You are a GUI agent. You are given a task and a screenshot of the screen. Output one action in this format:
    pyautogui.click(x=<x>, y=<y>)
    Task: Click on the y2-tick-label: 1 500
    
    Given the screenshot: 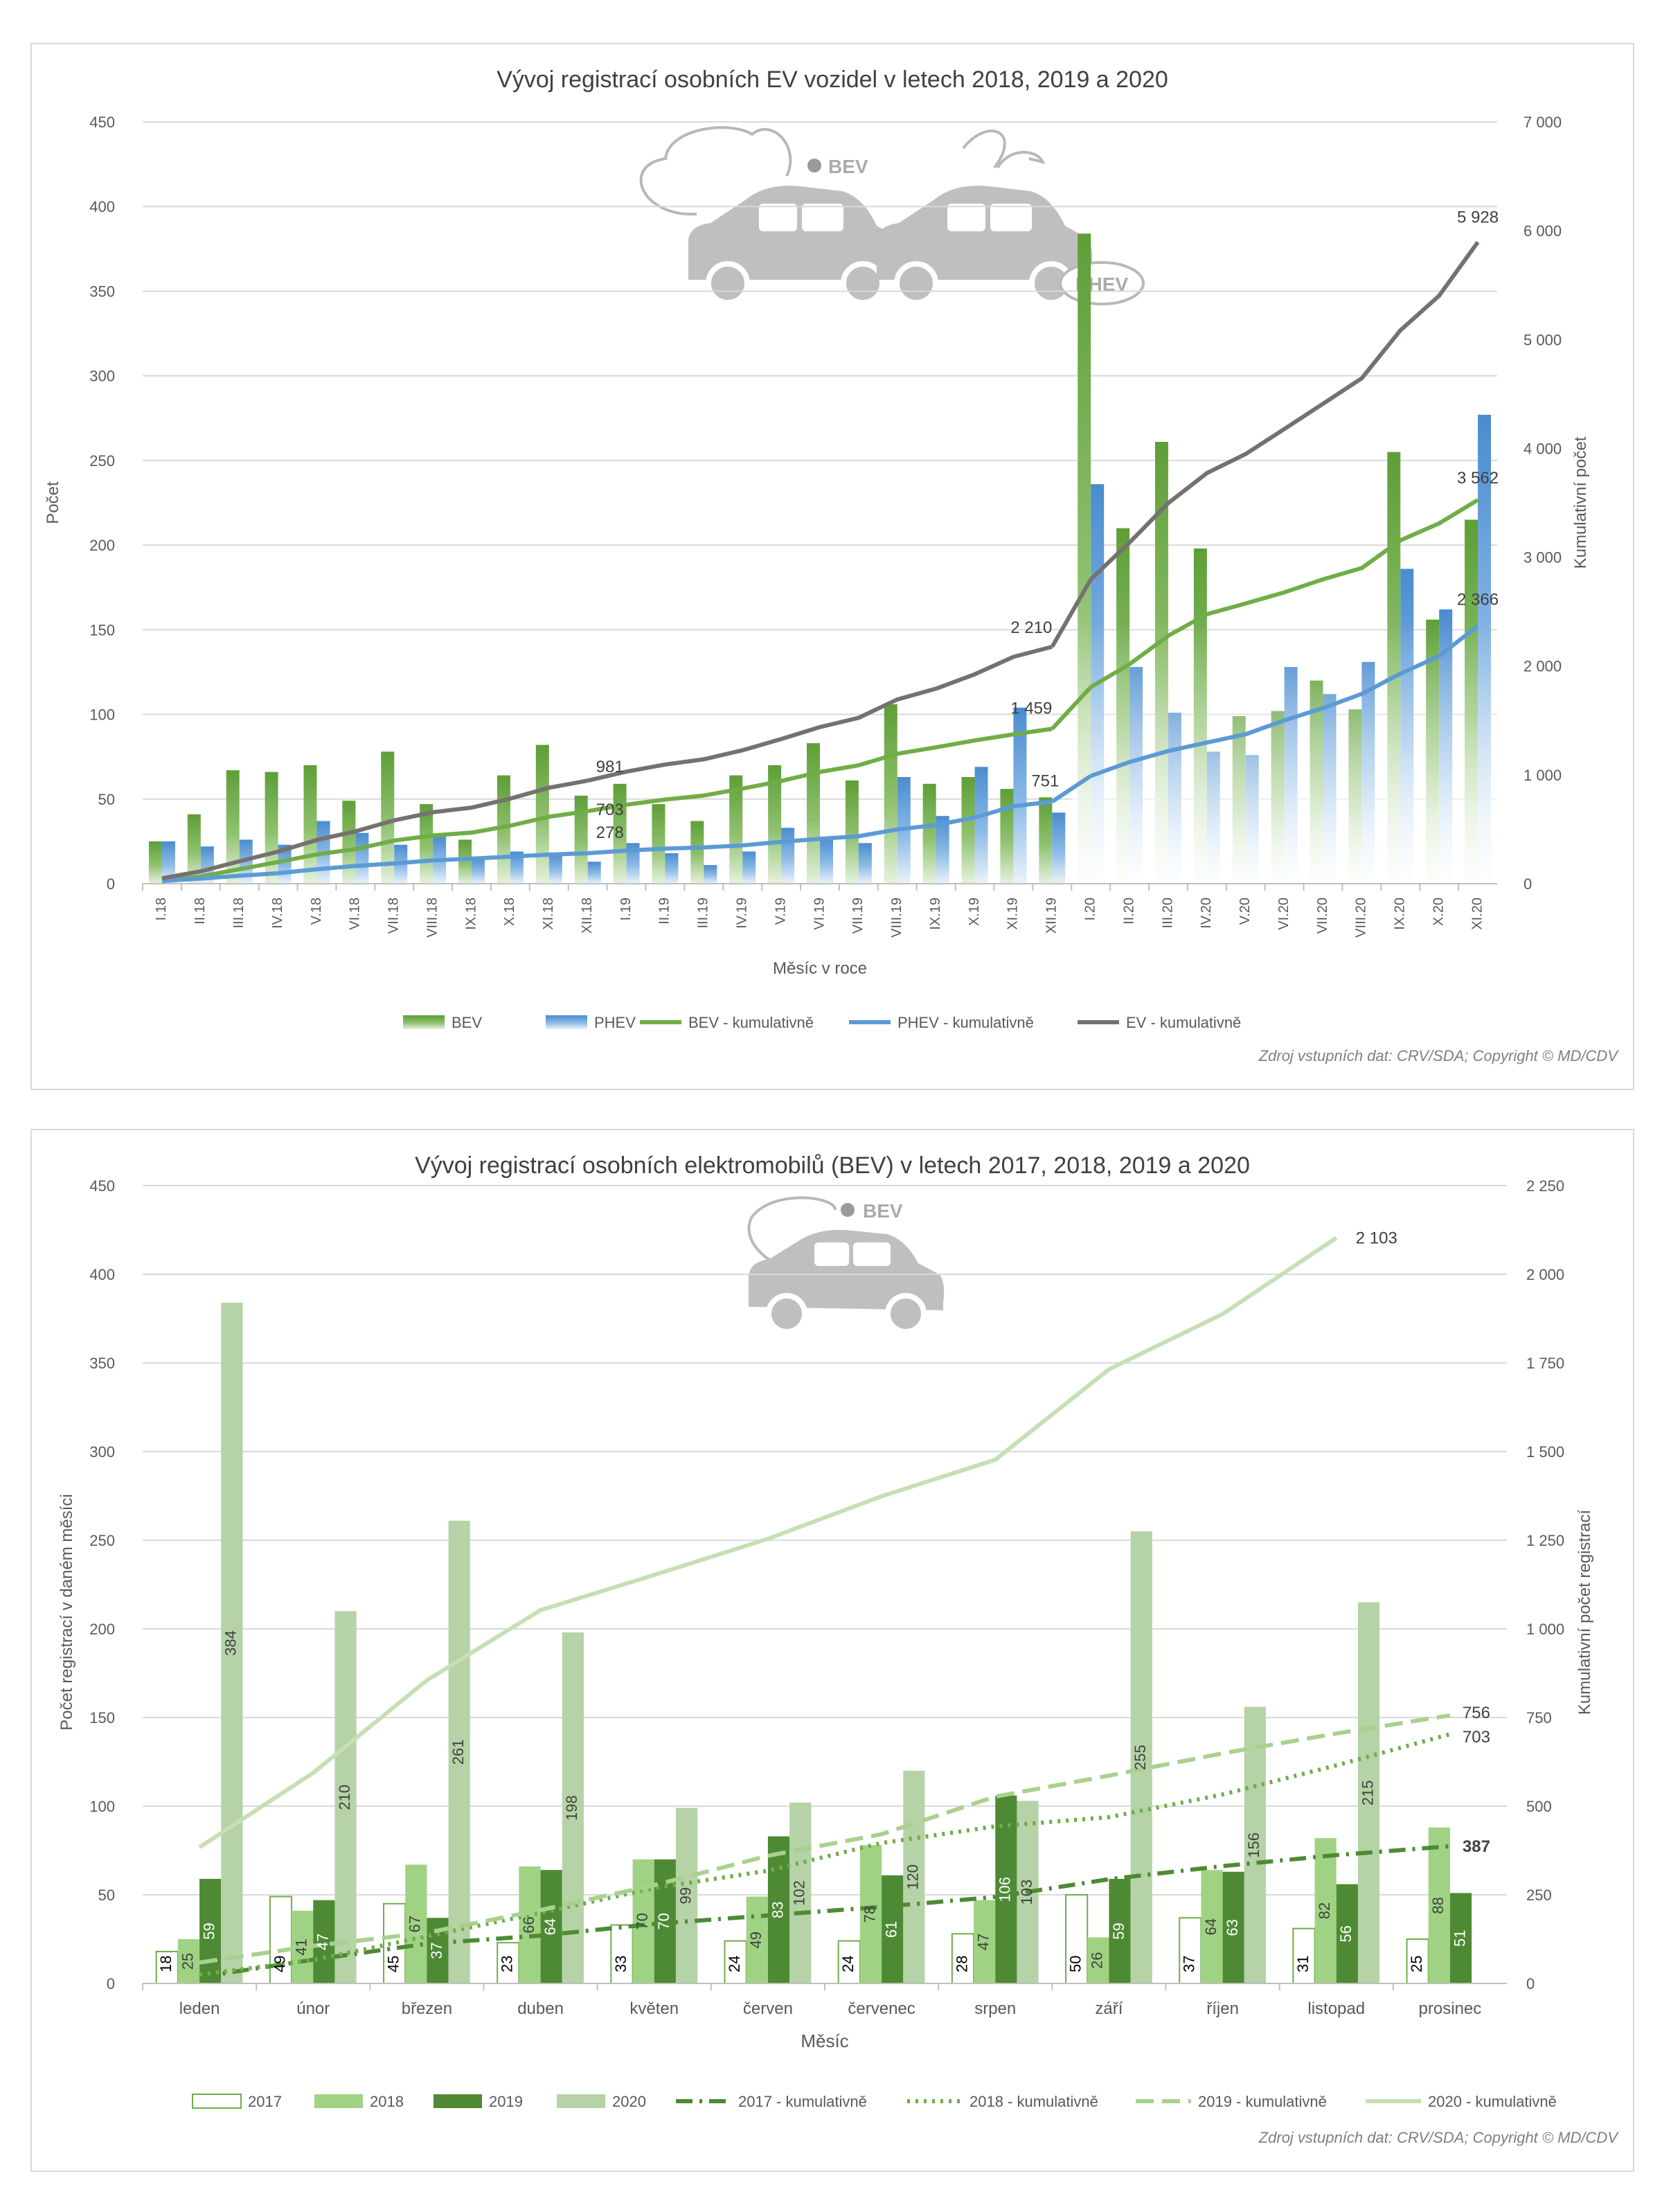 What is the action you would take?
    pyautogui.click(x=1545, y=1452)
    